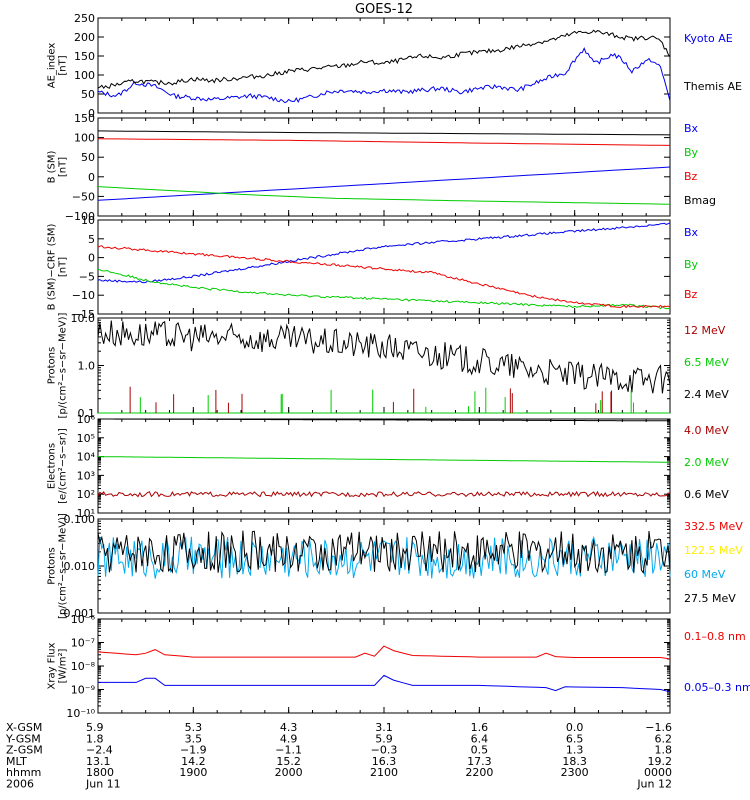 This screenshot has width=750, height=800. Describe the element at coordinates (83, 196) in the screenshot. I see `y-tick-label: −50` at that location.